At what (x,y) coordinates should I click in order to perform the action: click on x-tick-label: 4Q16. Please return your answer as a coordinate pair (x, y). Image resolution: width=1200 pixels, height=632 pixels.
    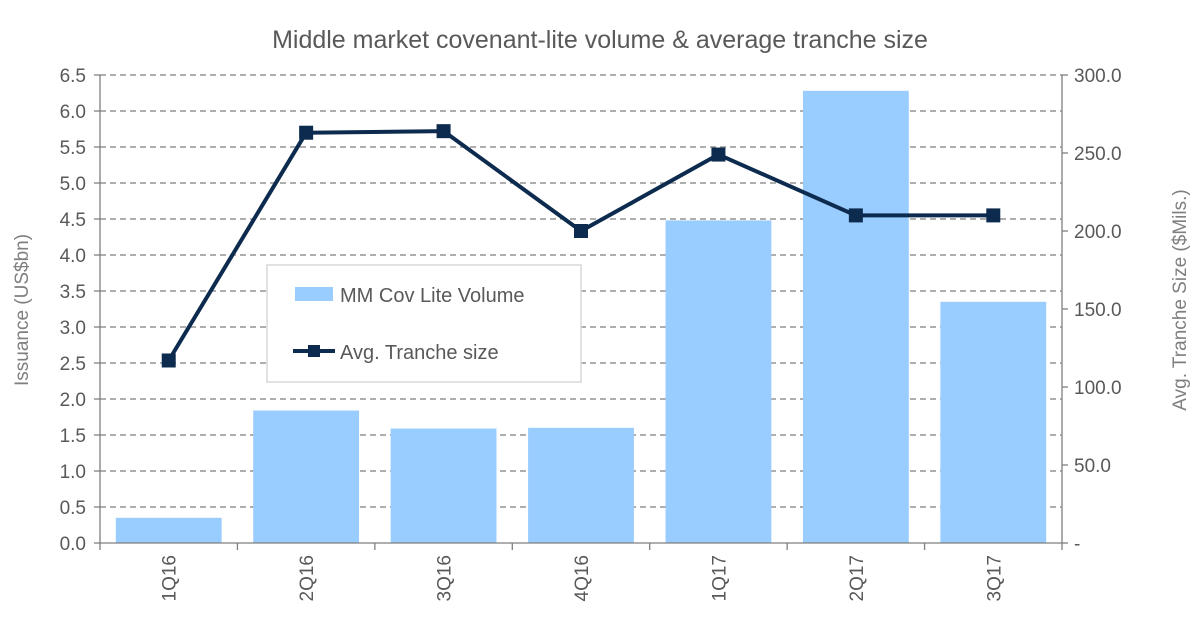
    Looking at the image, I should click on (582, 578).